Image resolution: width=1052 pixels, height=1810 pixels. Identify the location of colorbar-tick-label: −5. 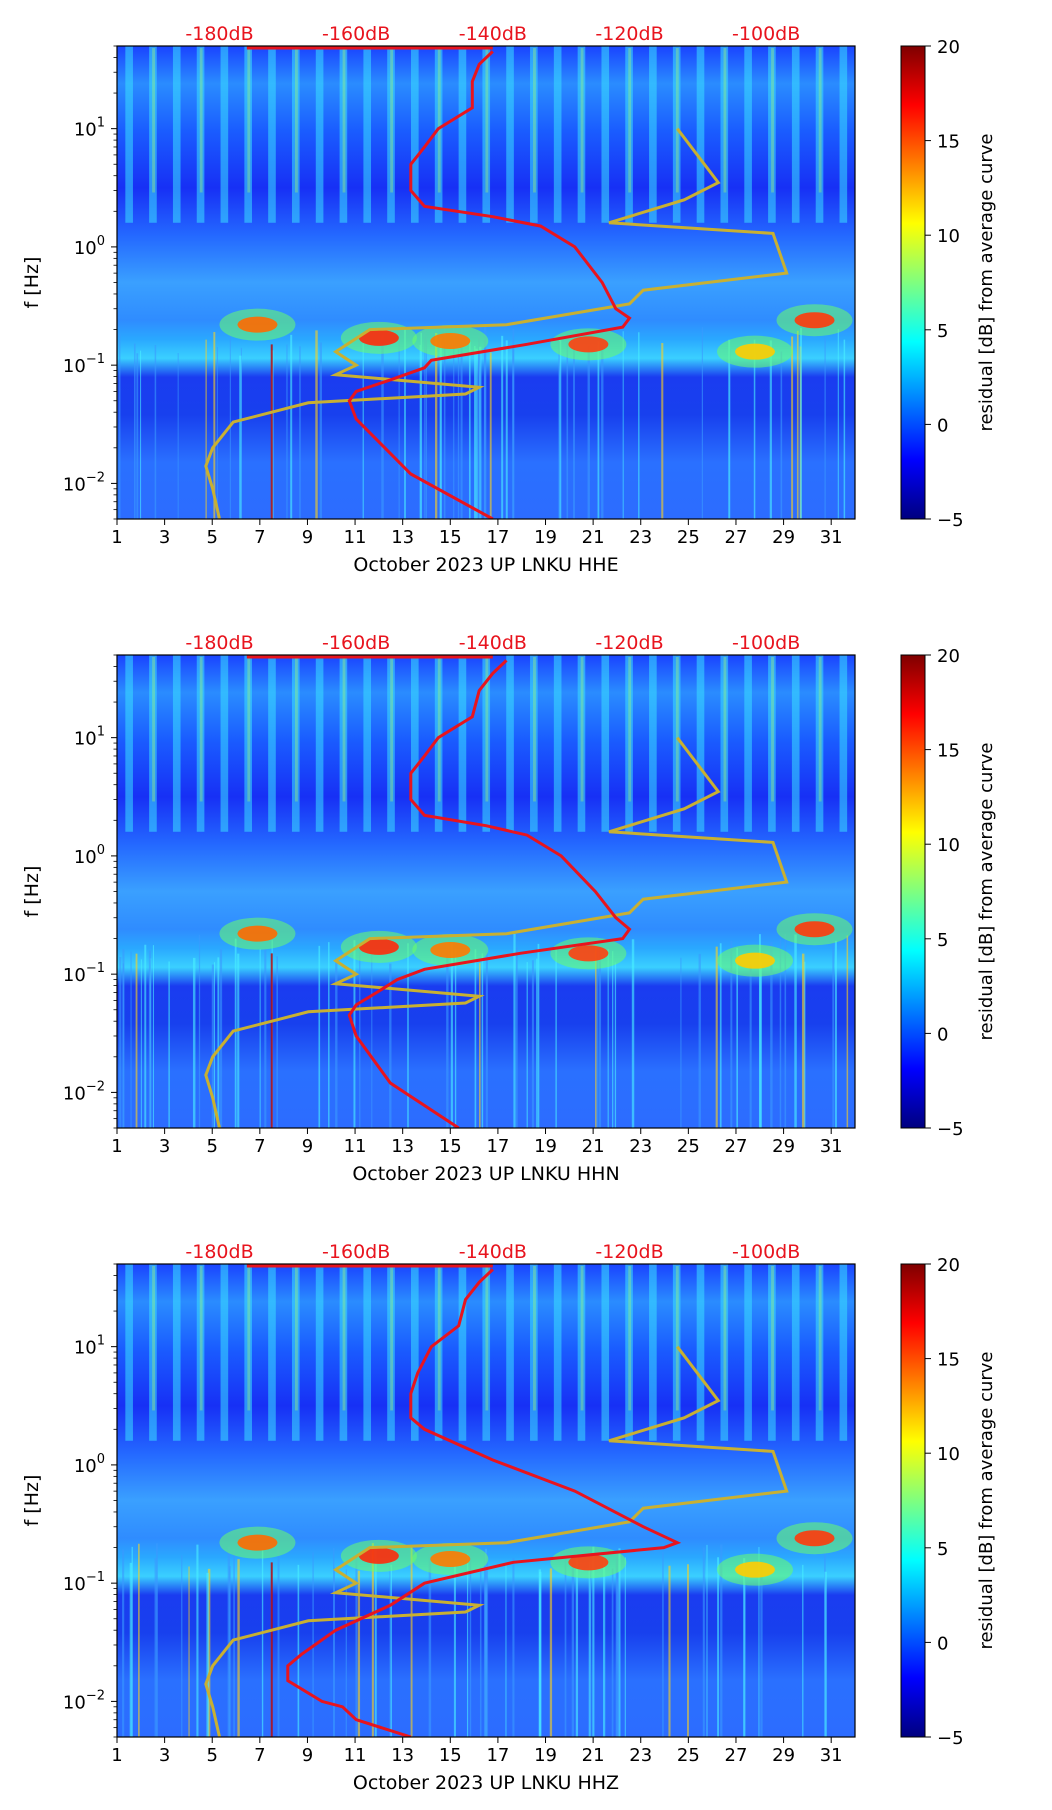
(950, 1738).